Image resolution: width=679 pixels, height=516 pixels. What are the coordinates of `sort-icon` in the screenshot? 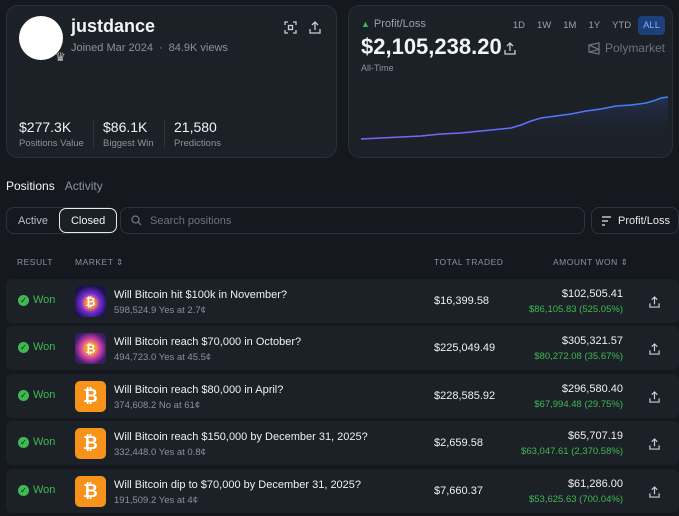 It's located at (606, 220).